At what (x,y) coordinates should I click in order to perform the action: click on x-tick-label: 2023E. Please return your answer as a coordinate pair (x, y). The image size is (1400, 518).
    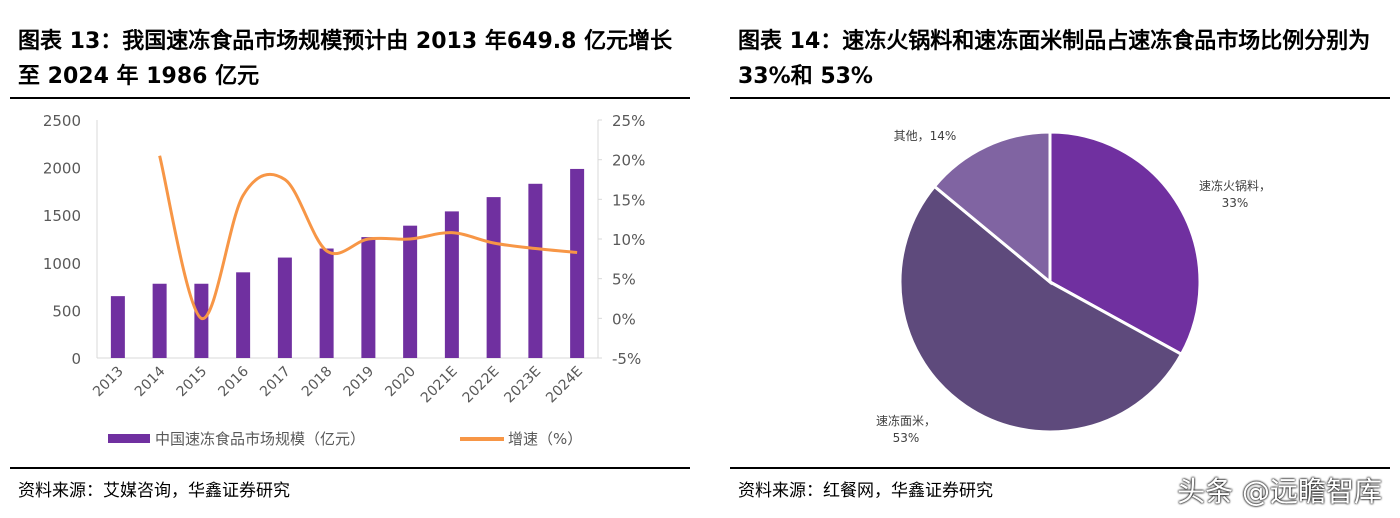
    Looking at the image, I should click on (522, 385).